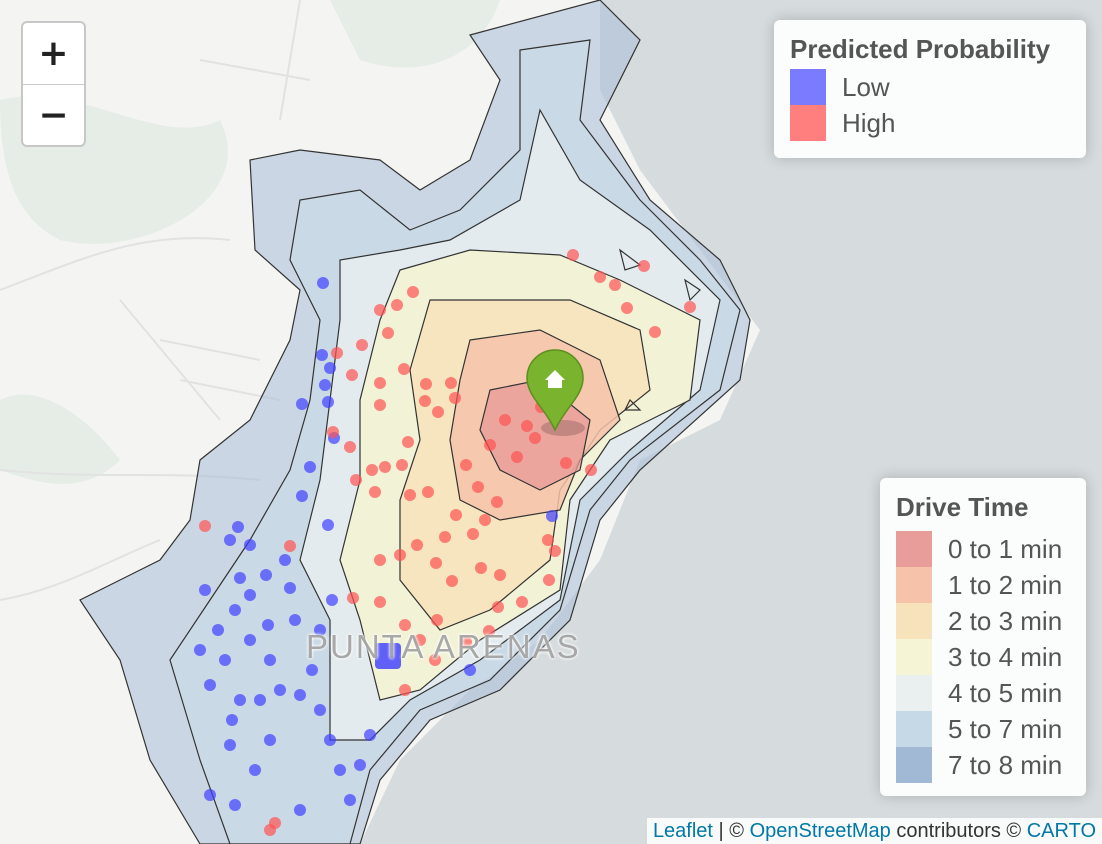 The height and width of the screenshot is (844, 1102). I want to click on legend-item: 2 to 3 min, so click(983, 621).